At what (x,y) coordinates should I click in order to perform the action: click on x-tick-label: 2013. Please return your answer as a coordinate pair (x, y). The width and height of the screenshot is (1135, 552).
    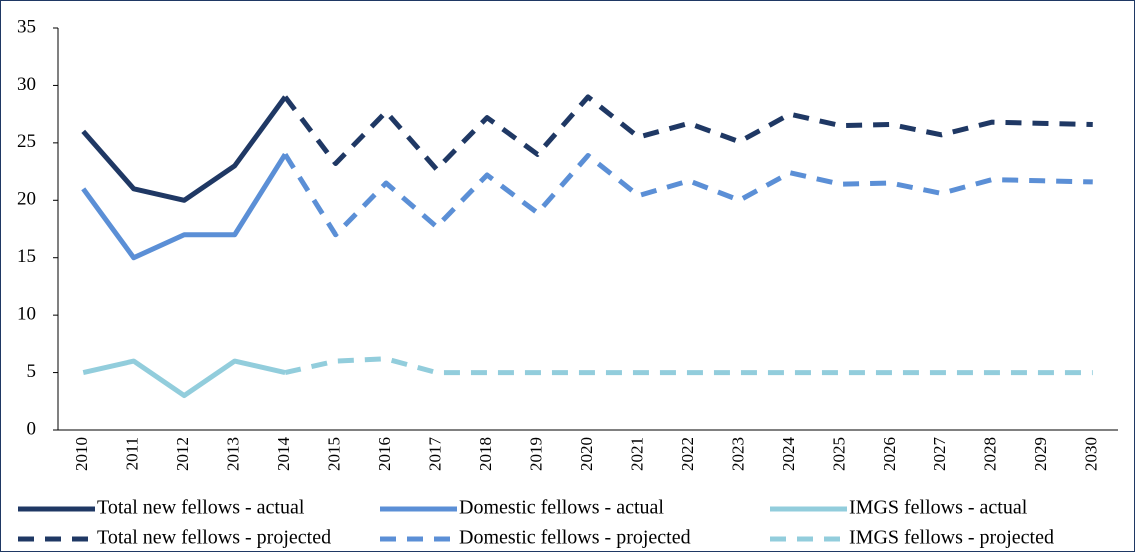
    Looking at the image, I should click on (233, 454).